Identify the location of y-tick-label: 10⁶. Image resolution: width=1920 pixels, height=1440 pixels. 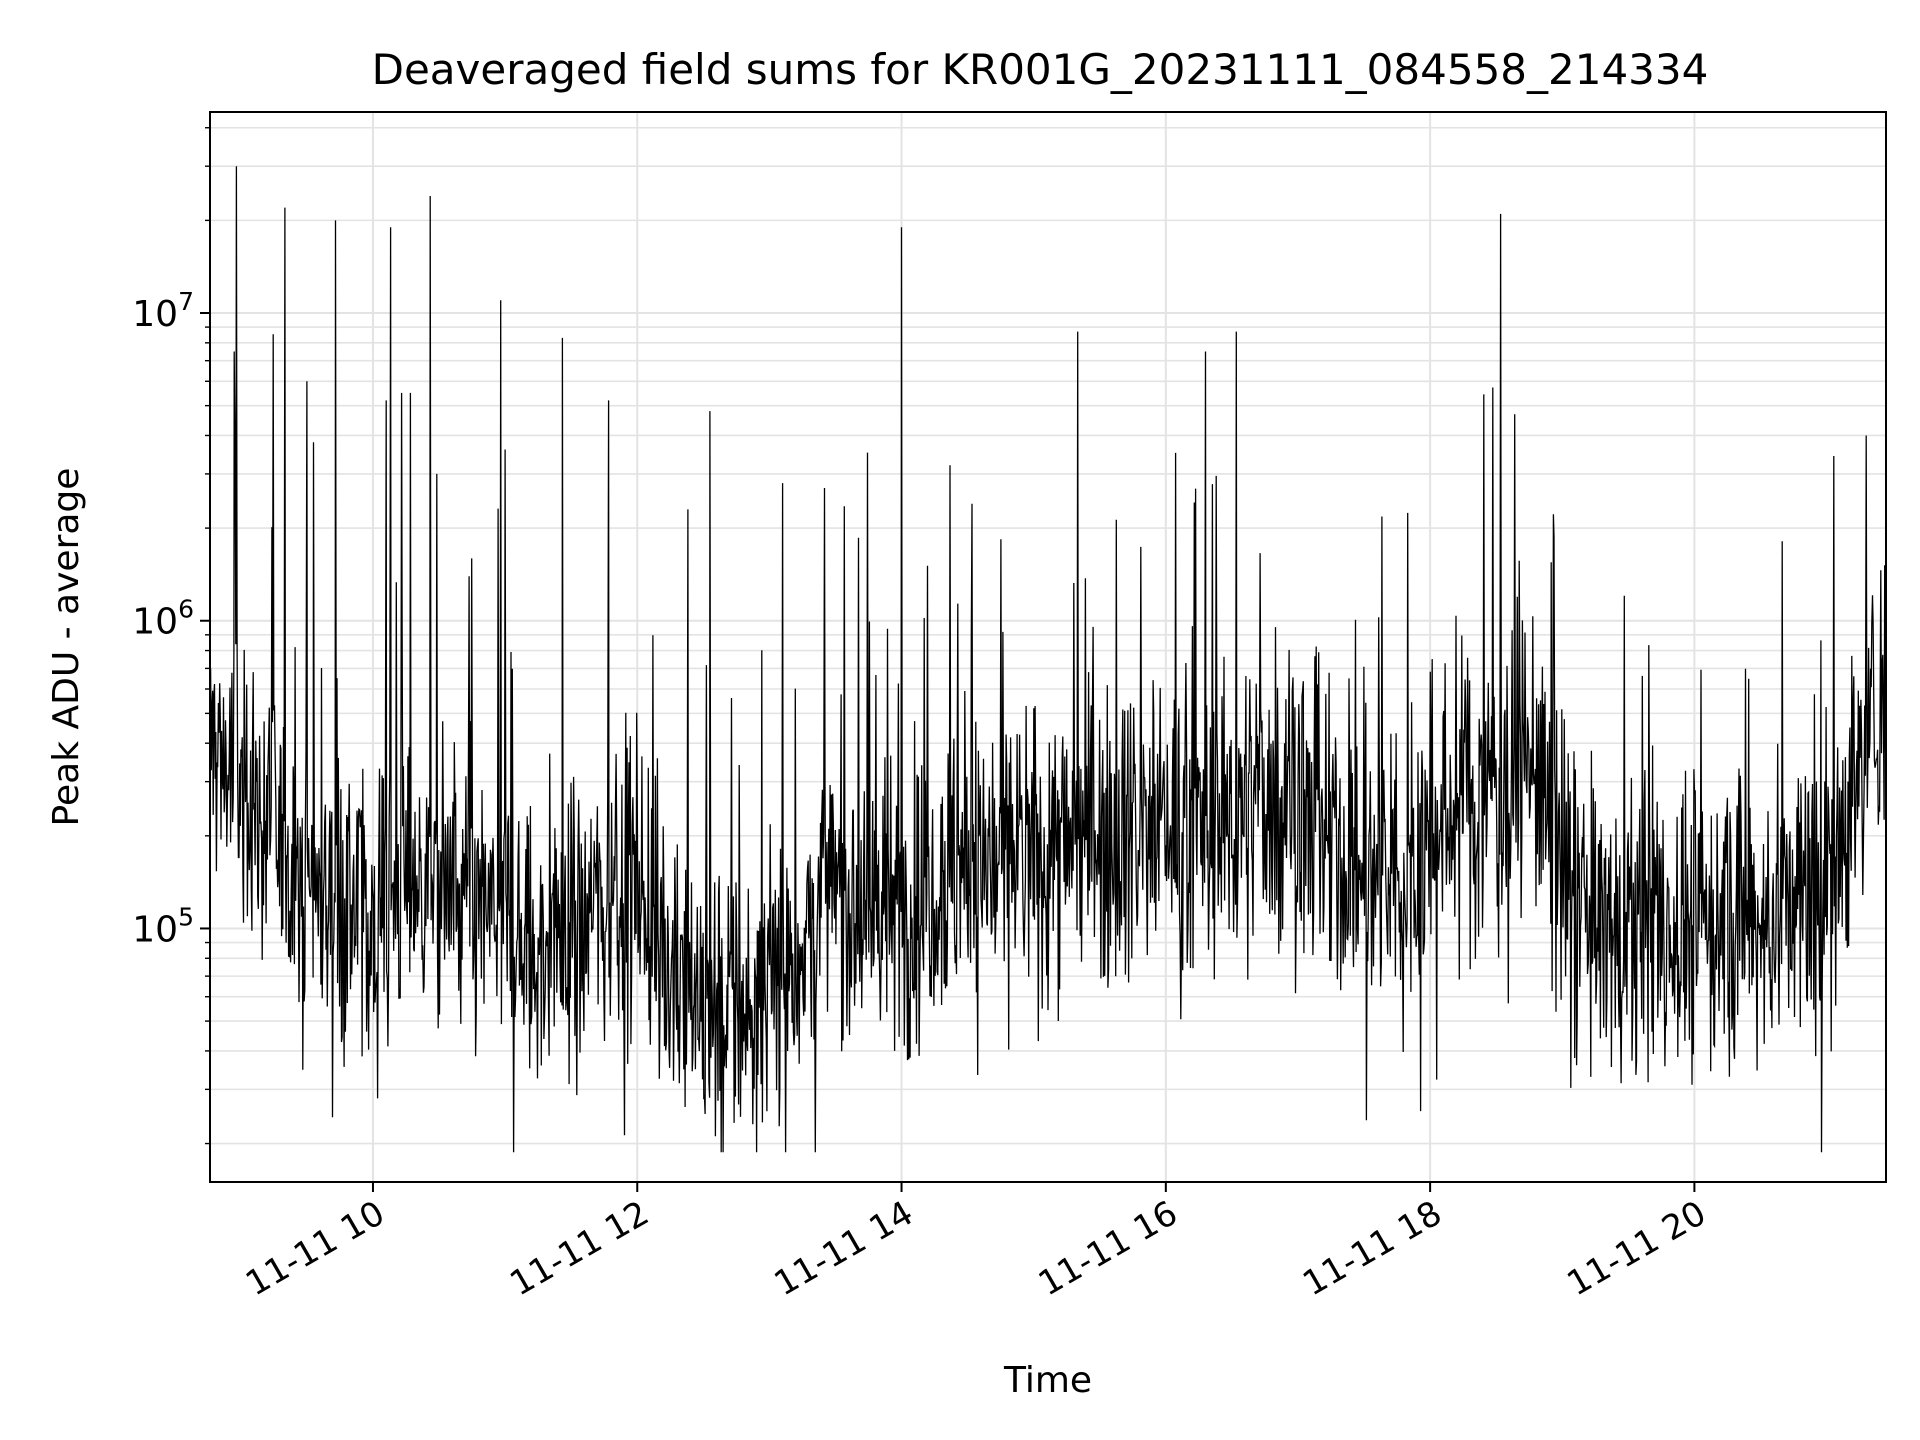
(163, 619).